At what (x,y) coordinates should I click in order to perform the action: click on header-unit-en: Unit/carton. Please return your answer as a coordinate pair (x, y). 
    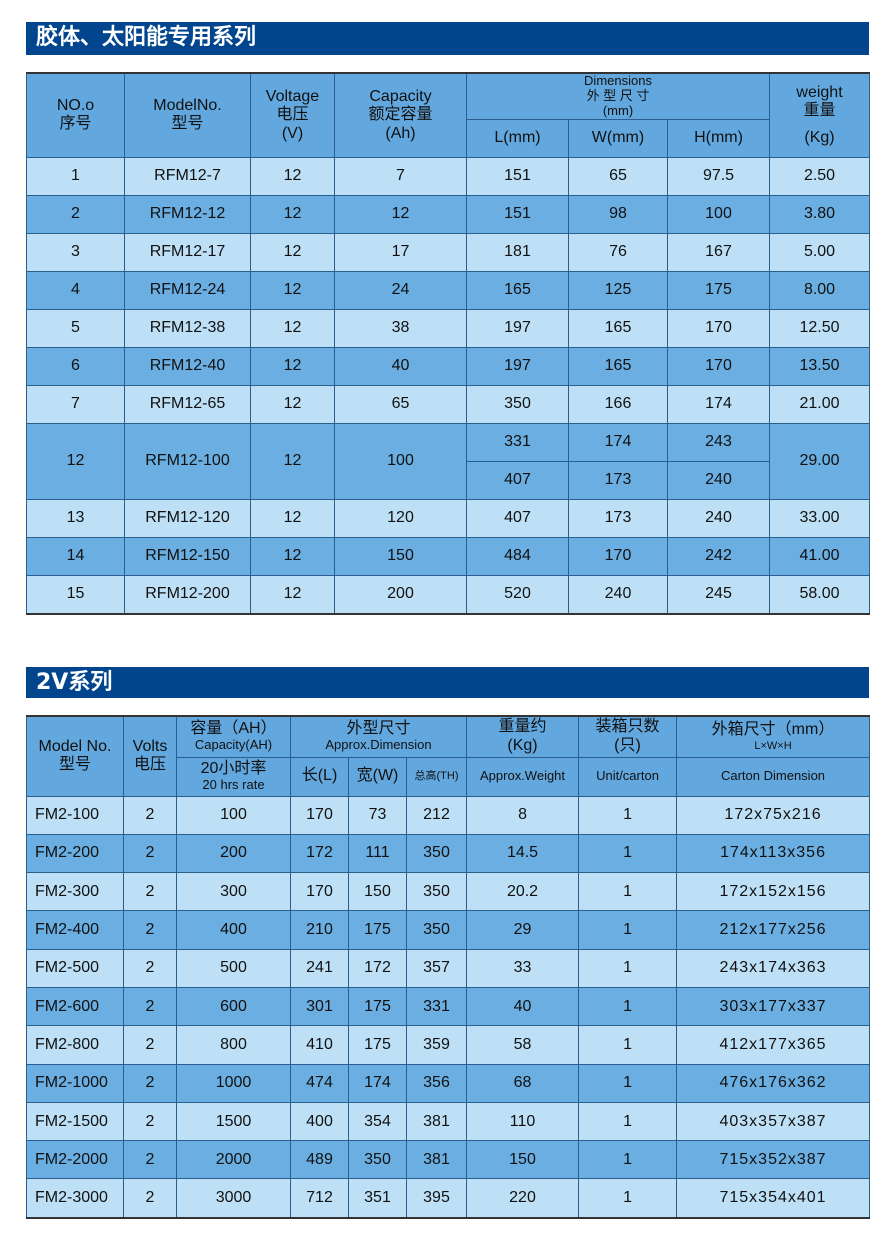
    Looking at the image, I should click on (628, 776).